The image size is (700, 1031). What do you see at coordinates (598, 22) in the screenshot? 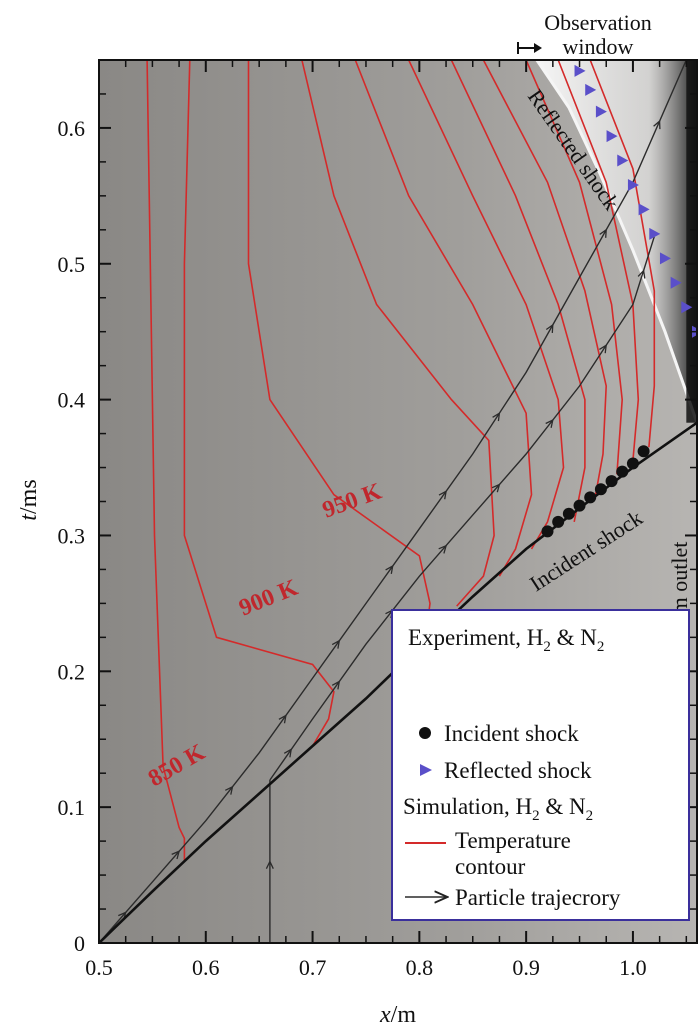
I see `observation-window-label-line1: Observation` at bounding box center [598, 22].